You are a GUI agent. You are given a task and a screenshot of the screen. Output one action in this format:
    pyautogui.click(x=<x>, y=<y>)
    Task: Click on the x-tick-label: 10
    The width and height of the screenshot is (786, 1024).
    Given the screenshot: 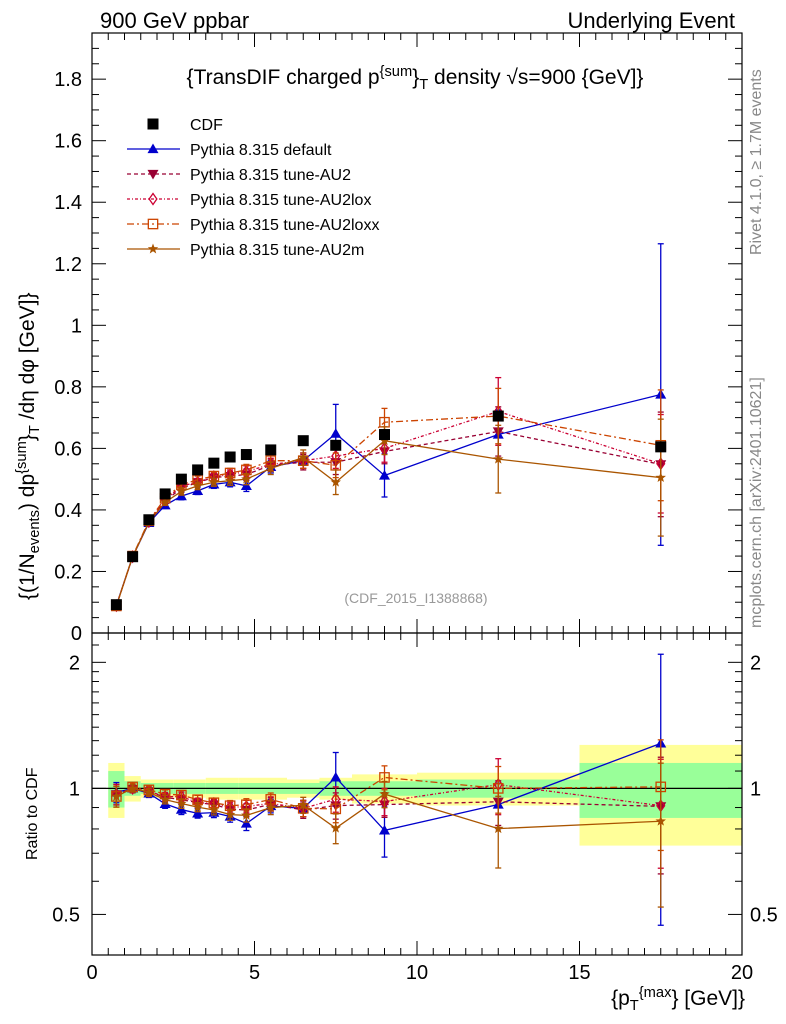 What is the action you would take?
    pyautogui.click(x=417, y=973)
    